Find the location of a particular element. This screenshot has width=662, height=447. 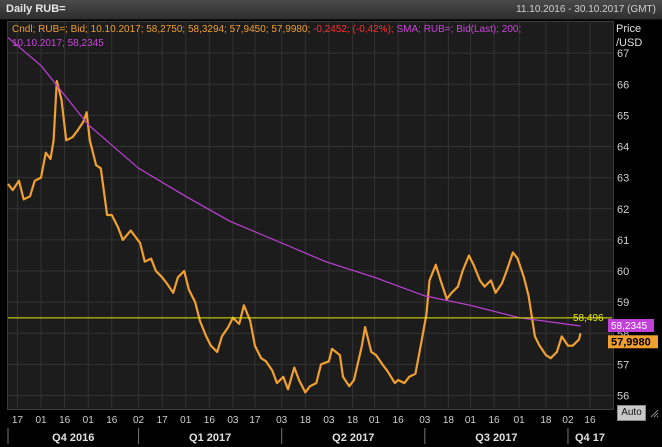

quarter-label: Q4 2016 is located at coordinates (73, 438).